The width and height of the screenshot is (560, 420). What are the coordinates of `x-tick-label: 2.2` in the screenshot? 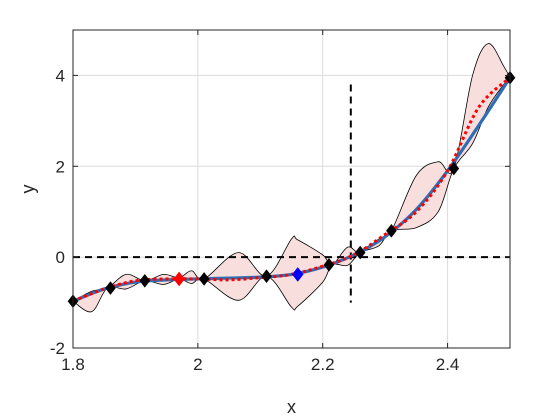 It's located at (323, 364).